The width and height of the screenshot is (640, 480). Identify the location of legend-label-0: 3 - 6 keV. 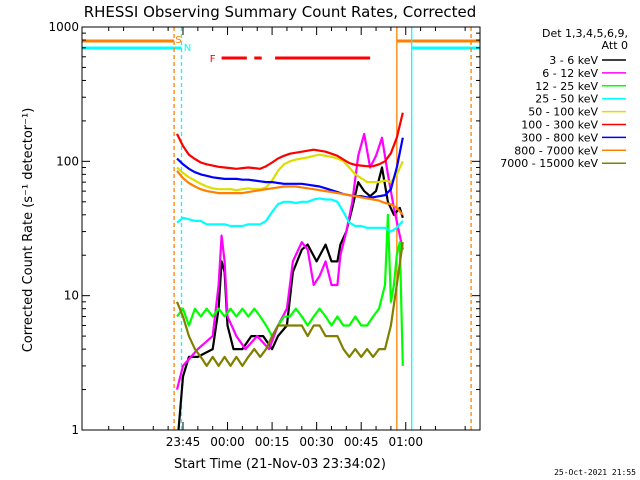
(573, 60).